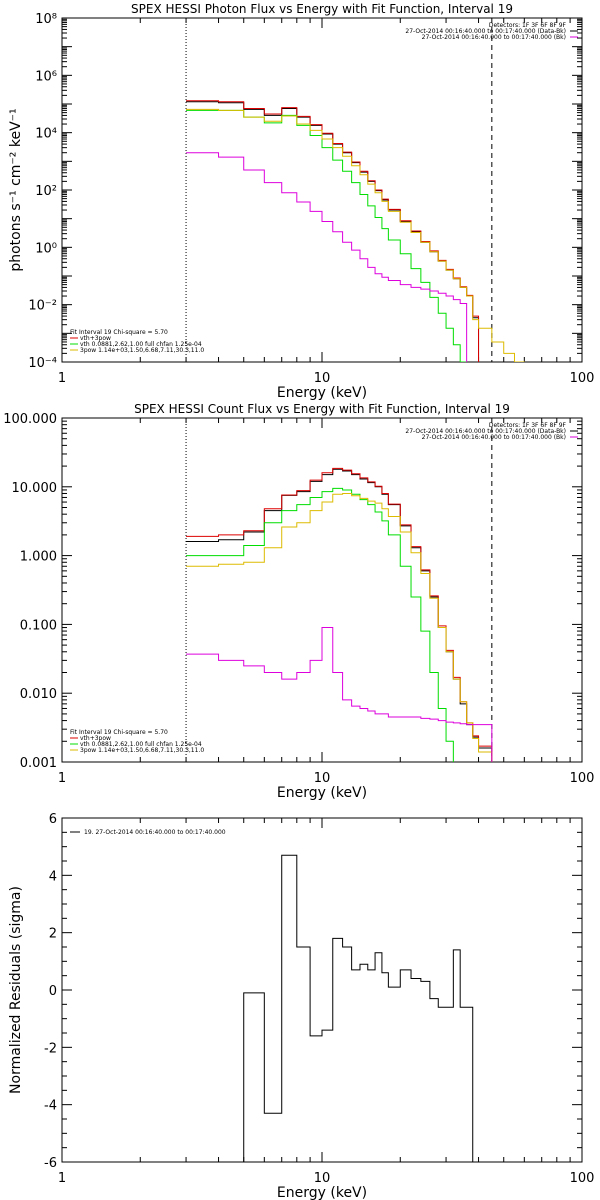 This screenshot has width=600, height=1200. Describe the element at coordinates (528, 25) in the screenshot. I see `photon-flux-legend-right-entry: Detectors: 1F 3F 6F 8F 9F` at that location.